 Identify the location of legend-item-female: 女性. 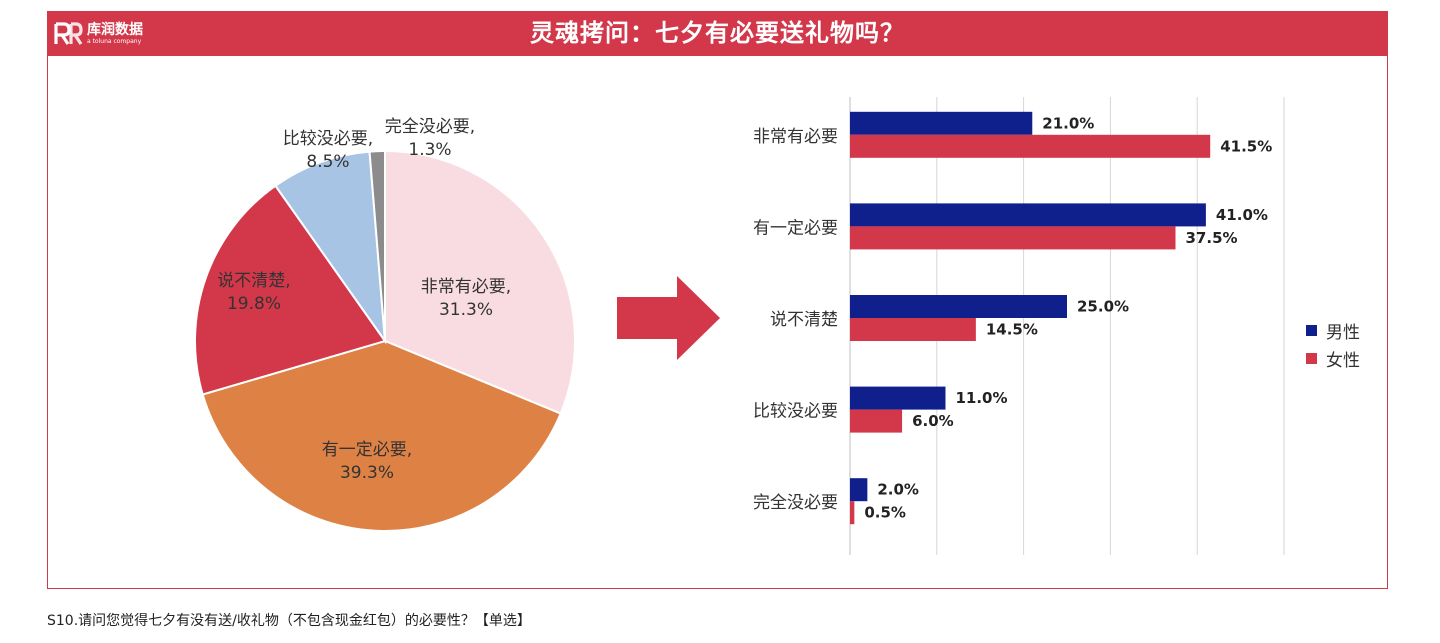
(1333, 358).